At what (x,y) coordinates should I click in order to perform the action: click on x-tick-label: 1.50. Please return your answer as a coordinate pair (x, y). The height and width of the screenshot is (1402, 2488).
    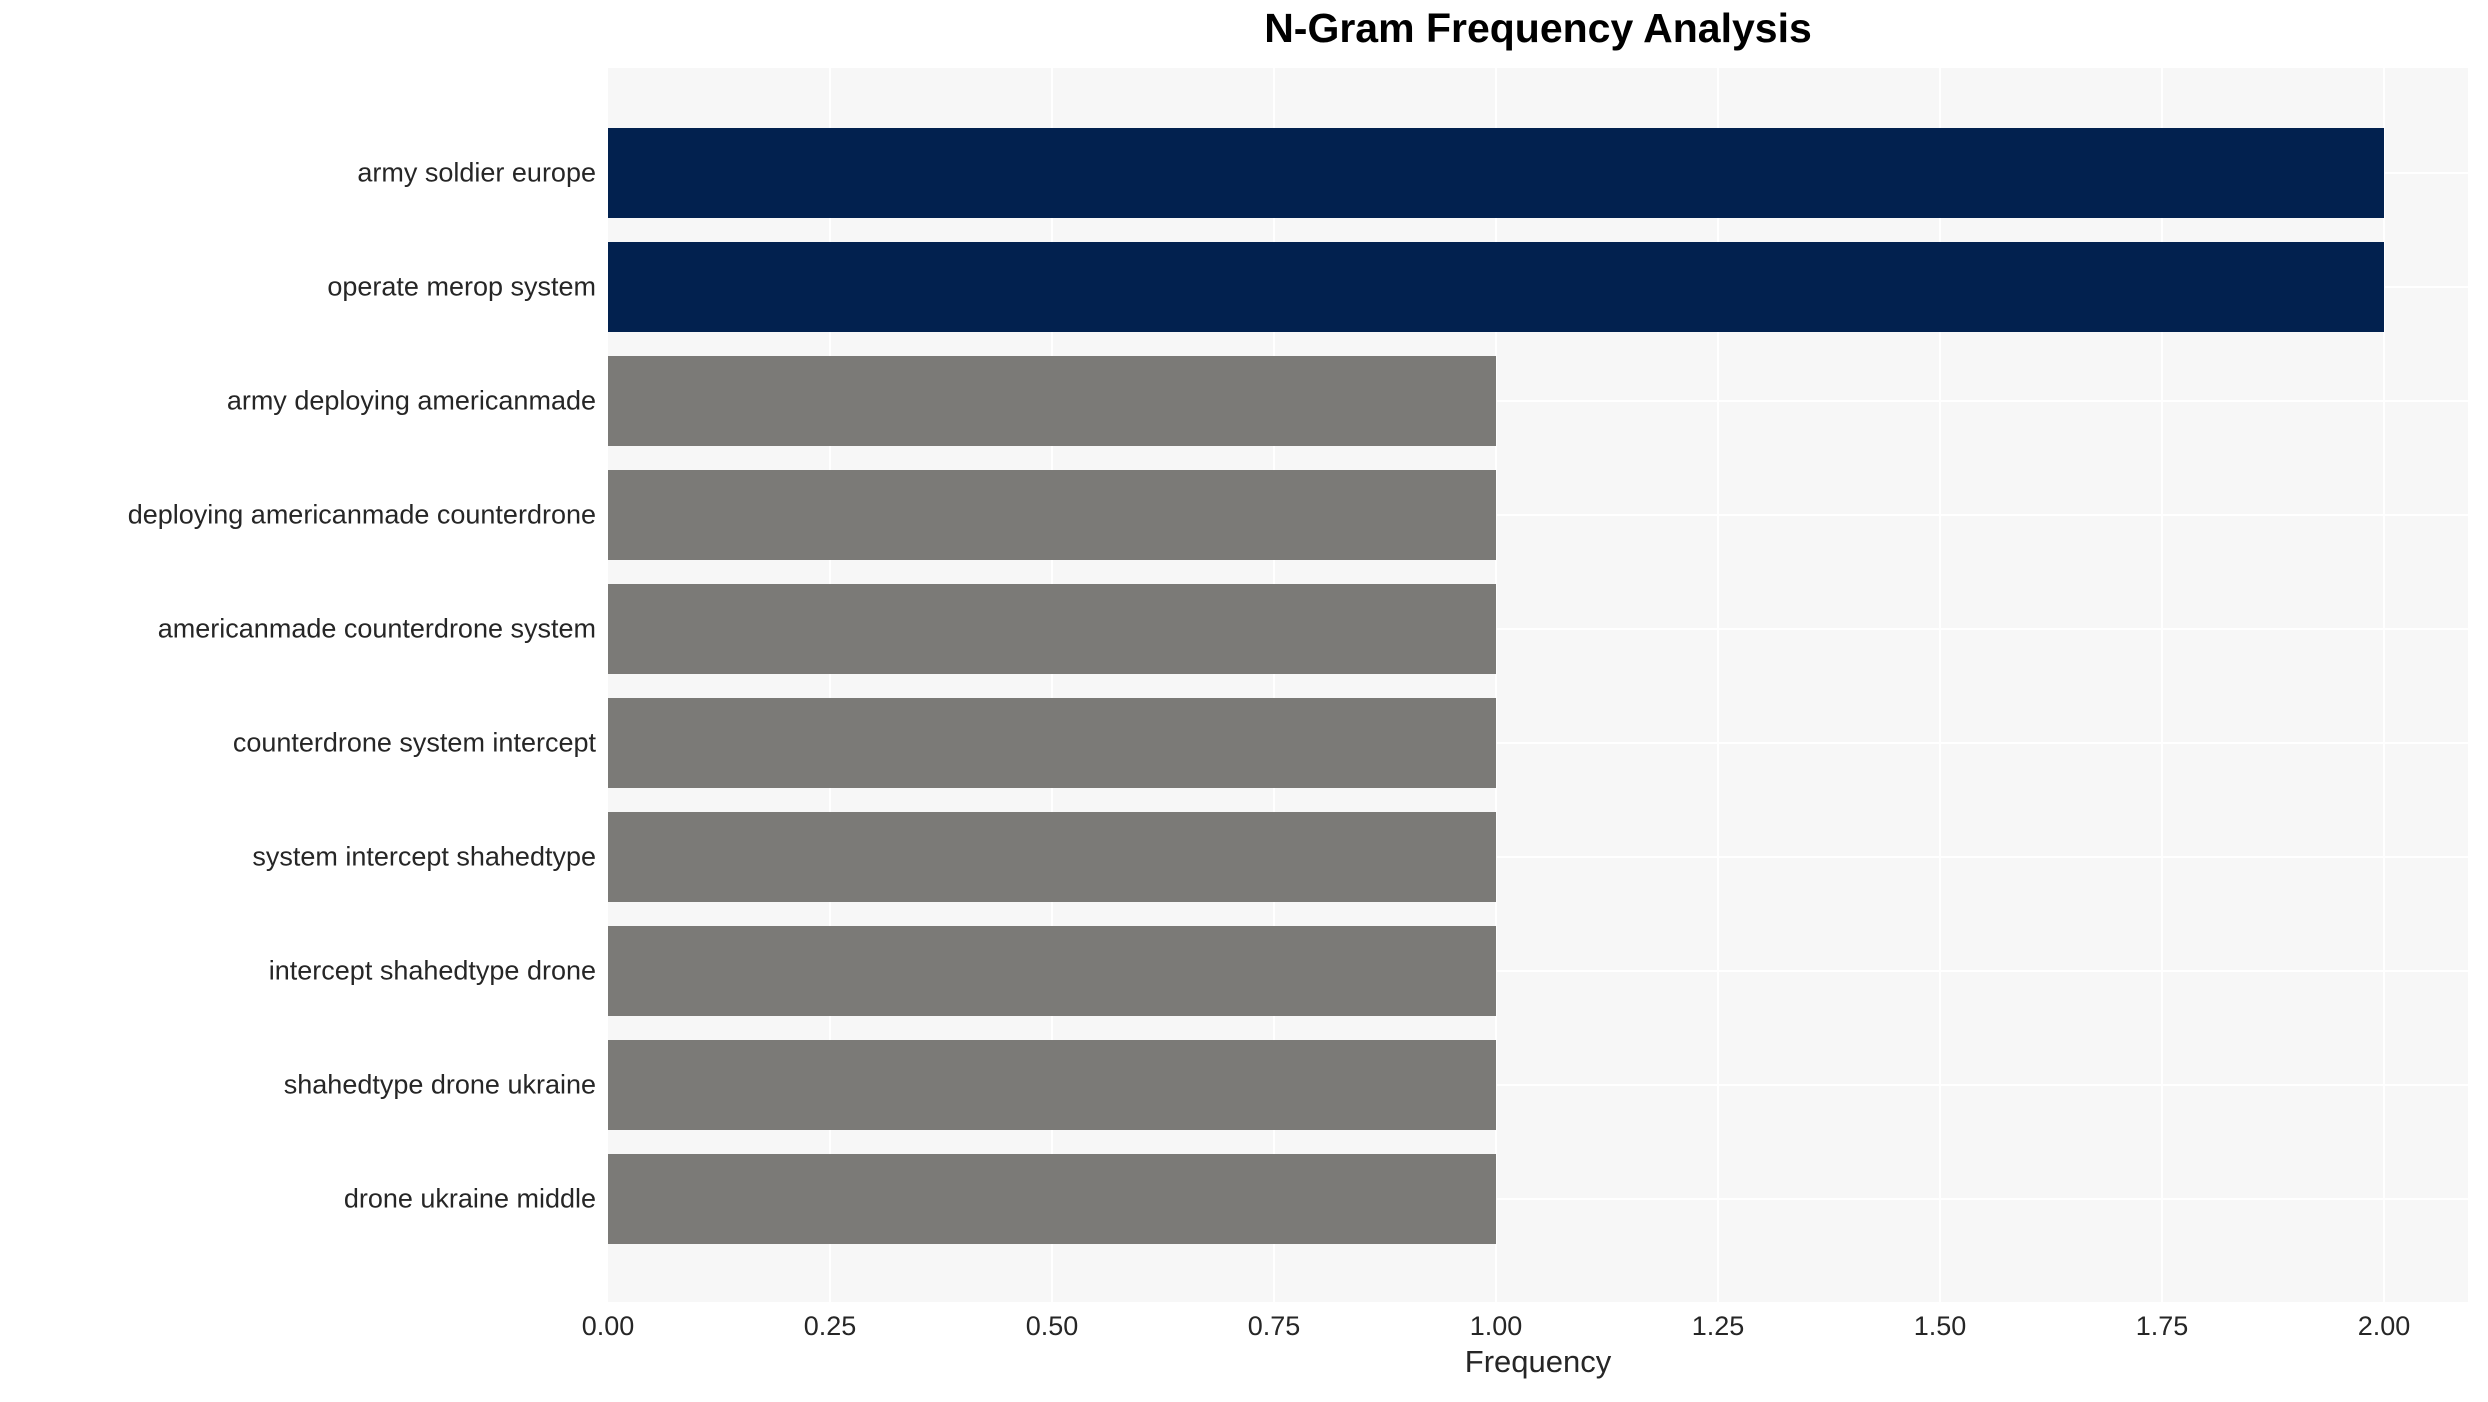
    Looking at the image, I should click on (1940, 1326).